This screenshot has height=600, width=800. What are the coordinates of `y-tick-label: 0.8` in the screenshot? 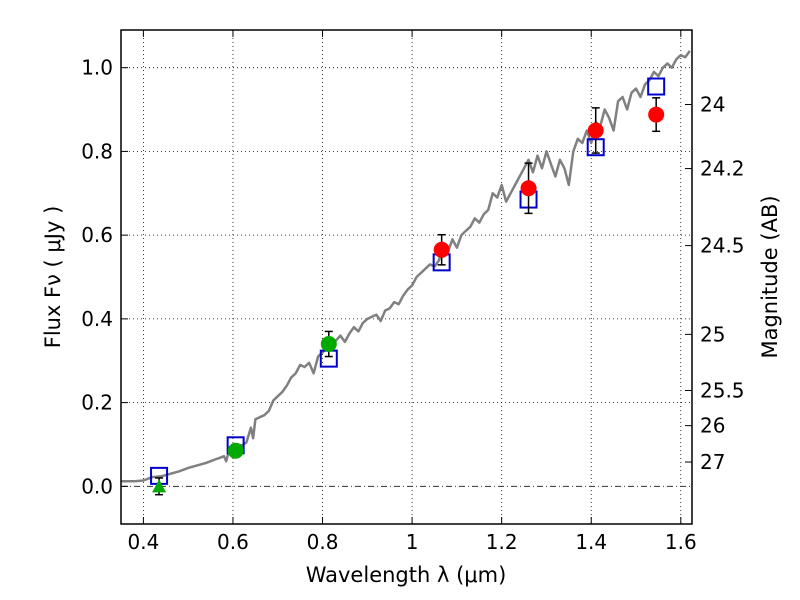 It's located at (97, 151).